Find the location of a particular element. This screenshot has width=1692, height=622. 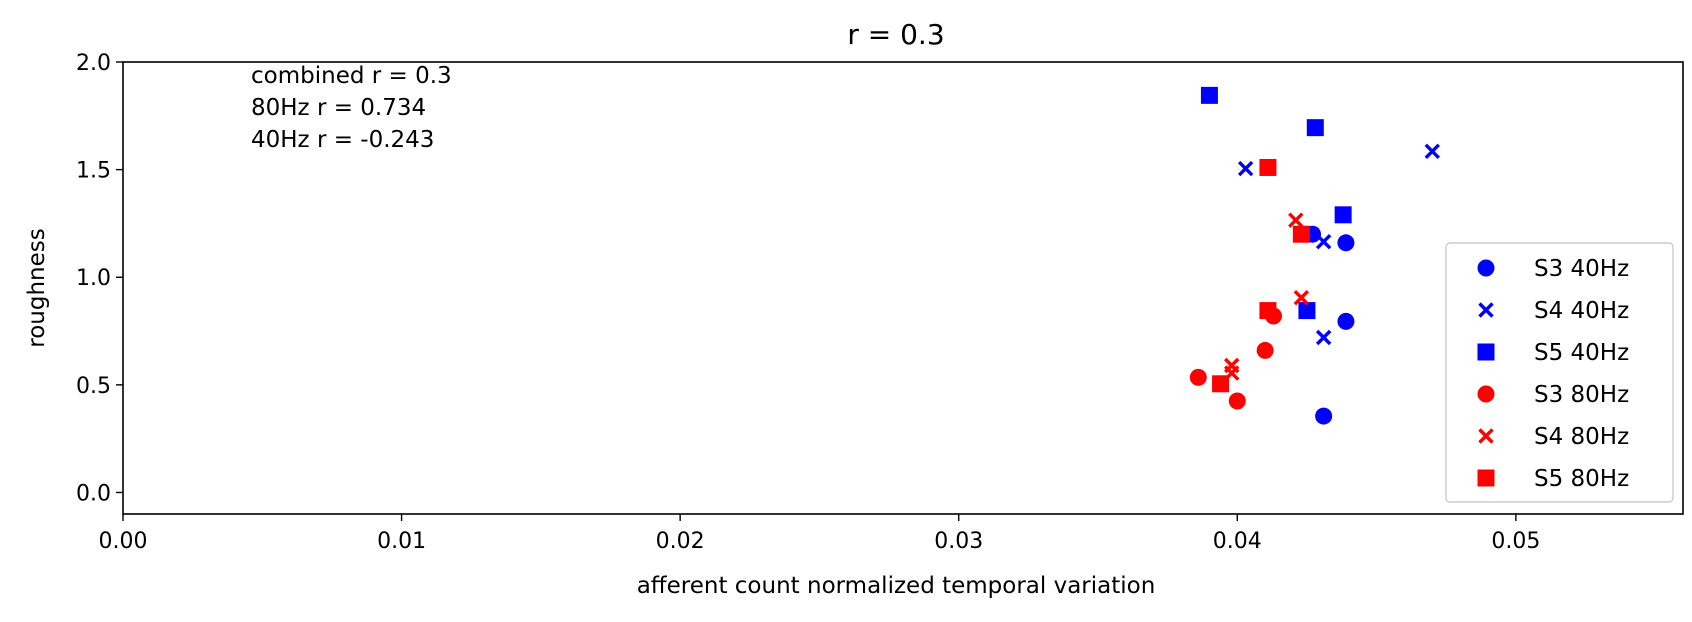

x-tick-label: 0.05 is located at coordinates (1515, 541).